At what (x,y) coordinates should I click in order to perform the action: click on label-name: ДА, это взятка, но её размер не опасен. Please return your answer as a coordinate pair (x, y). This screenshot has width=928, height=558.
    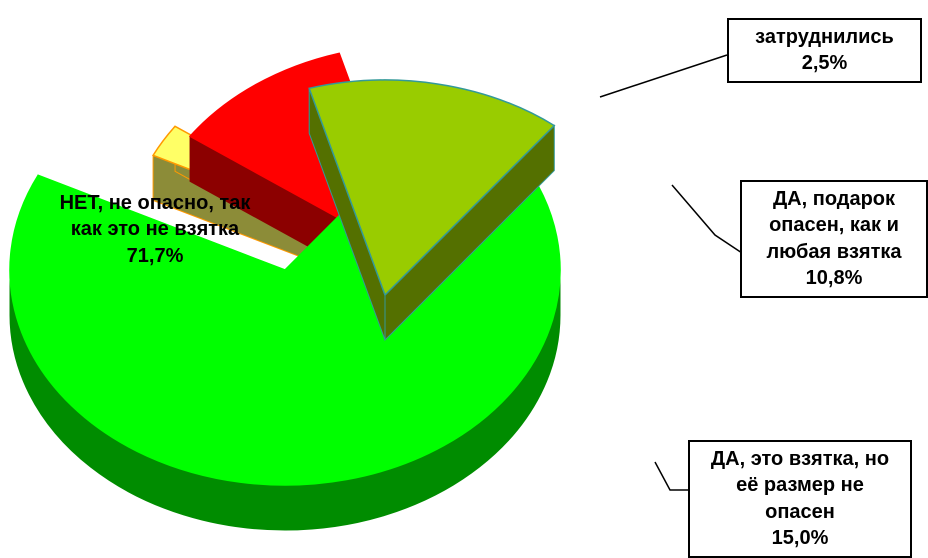
    Looking at the image, I should click on (800, 485).